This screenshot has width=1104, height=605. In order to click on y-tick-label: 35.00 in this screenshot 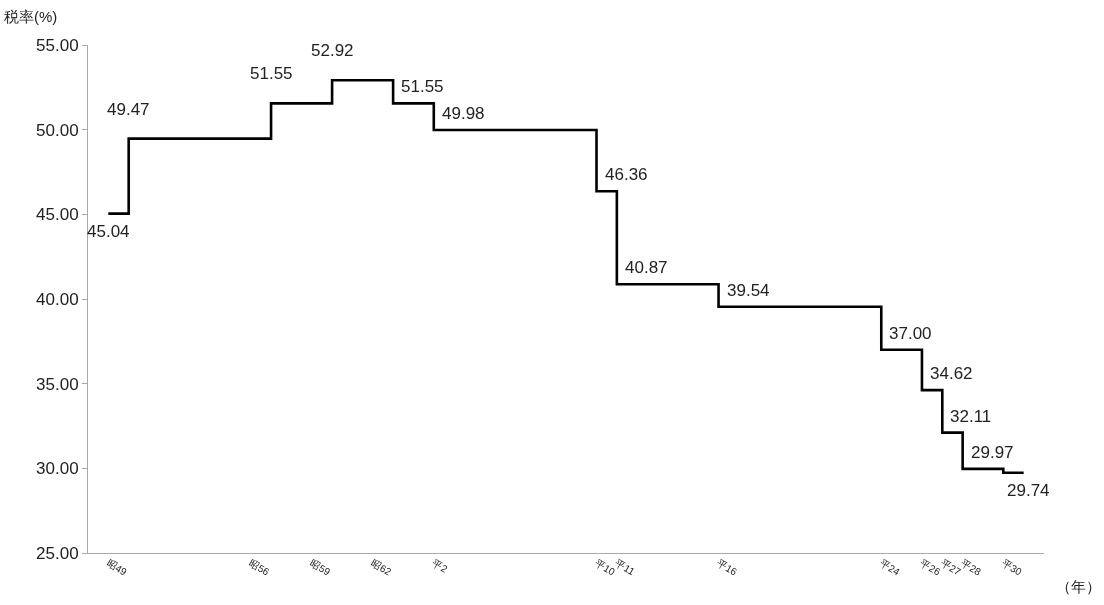, I will do `click(57, 384)`.